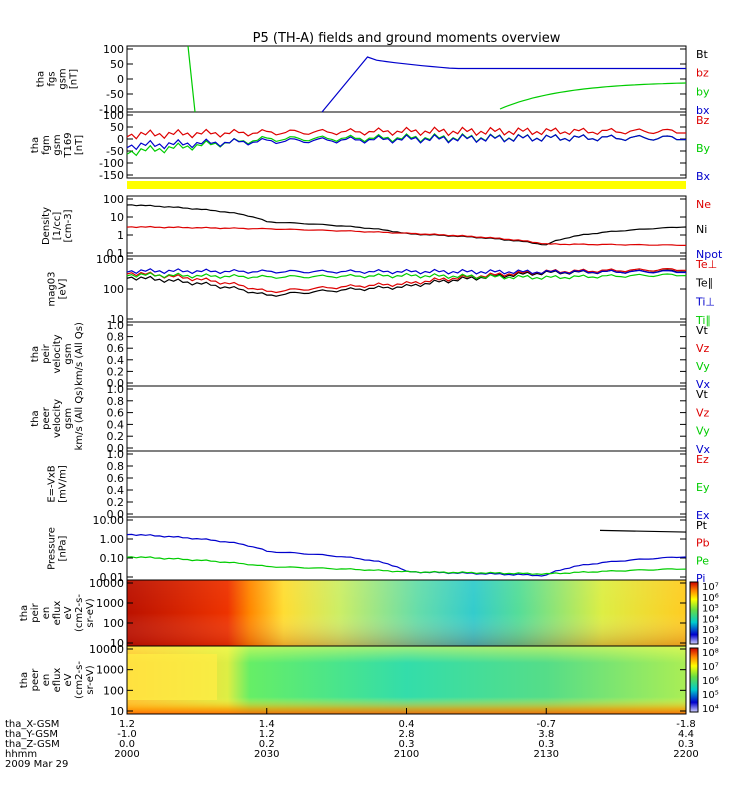 The image size is (750, 804). What do you see at coordinates (112, 539) in the screenshot?
I see `y-tick-label: 1.00` at bounding box center [112, 539].